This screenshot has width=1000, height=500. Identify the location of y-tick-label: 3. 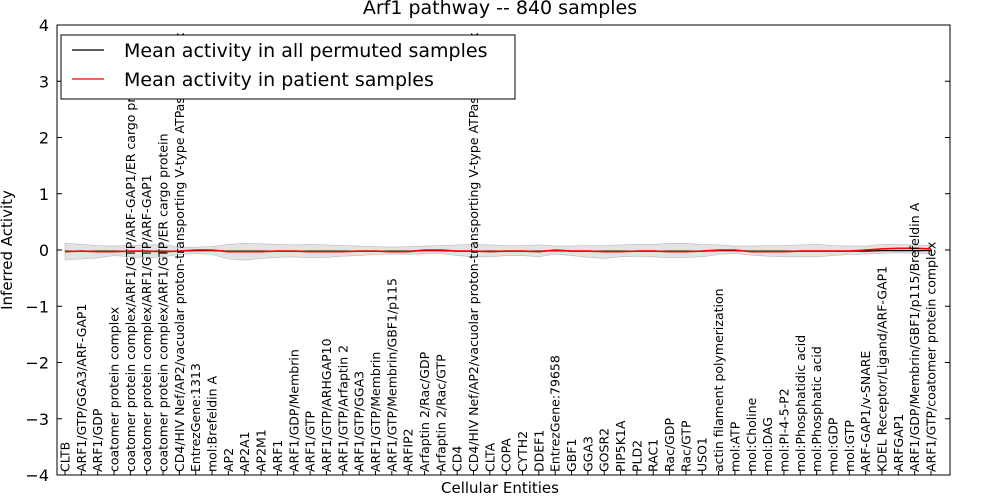
(44, 81).